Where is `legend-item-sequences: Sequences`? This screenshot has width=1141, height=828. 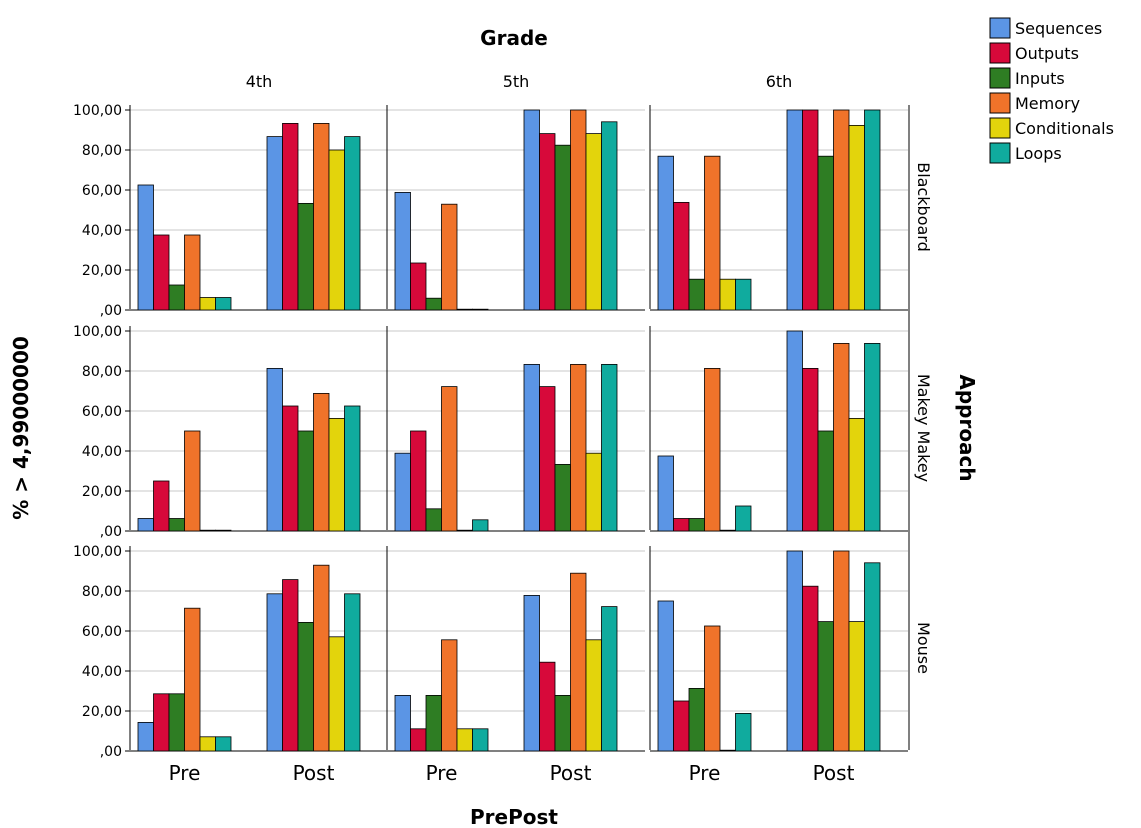 legend-item-sequences: Sequences is located at coordinates (1045, 28).